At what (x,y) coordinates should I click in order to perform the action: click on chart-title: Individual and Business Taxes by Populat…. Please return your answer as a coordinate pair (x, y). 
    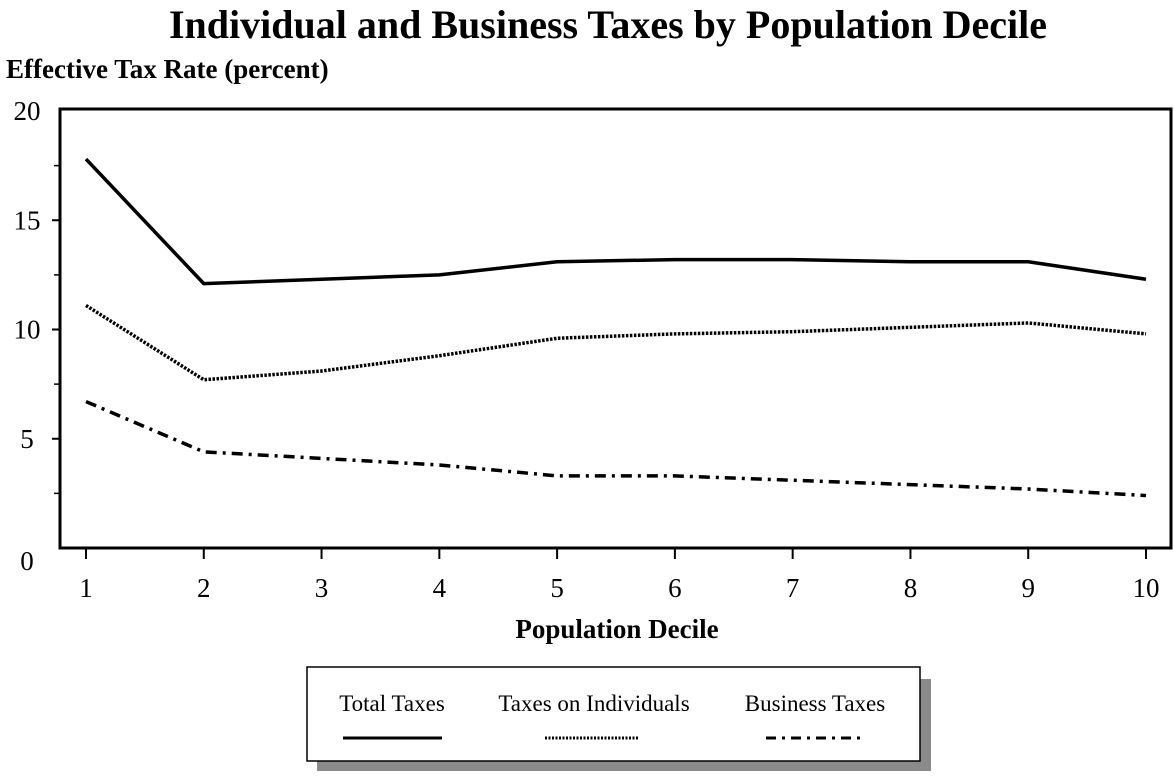
    Looking at the image, I should click on (608, 24).